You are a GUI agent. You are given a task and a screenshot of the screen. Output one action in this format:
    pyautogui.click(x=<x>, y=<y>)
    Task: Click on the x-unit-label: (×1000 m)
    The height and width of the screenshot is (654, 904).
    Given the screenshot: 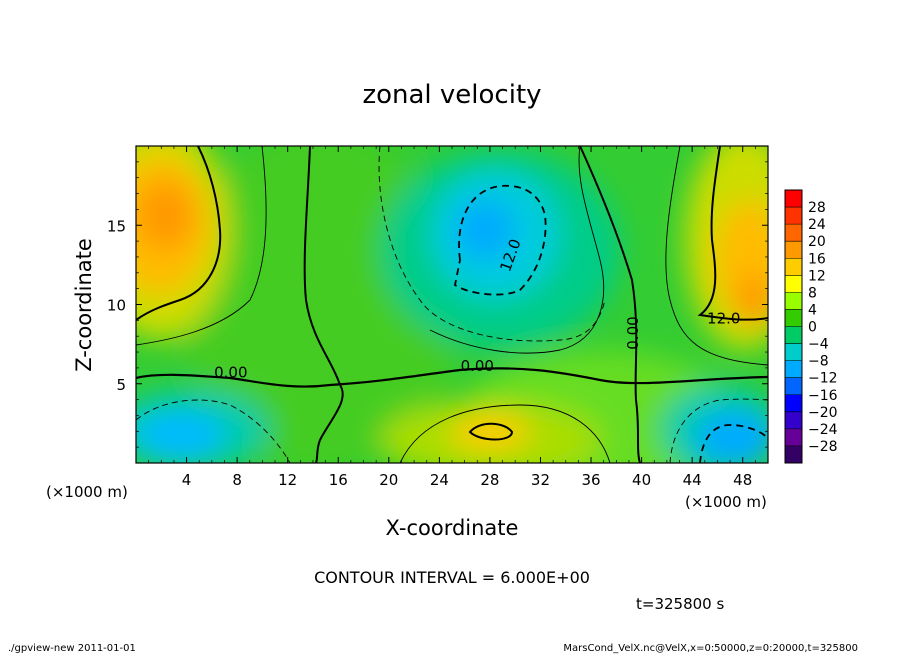 What is the action you would take?
    pyautogui.click(x=87, y=492)
    